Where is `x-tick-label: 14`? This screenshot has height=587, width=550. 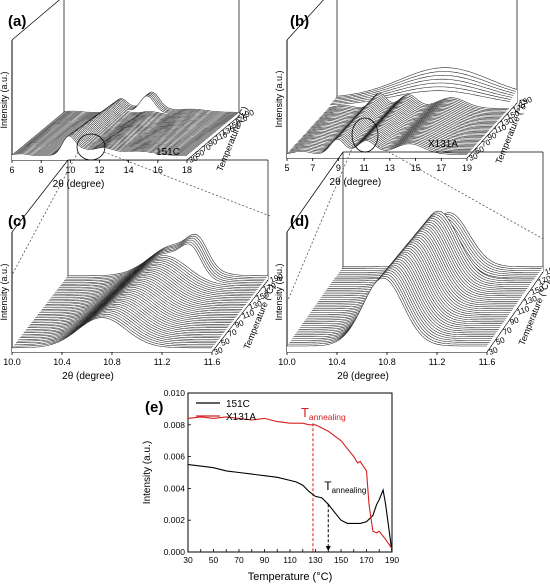
x-tick-label: 14 is located at coordinates (129, 170).